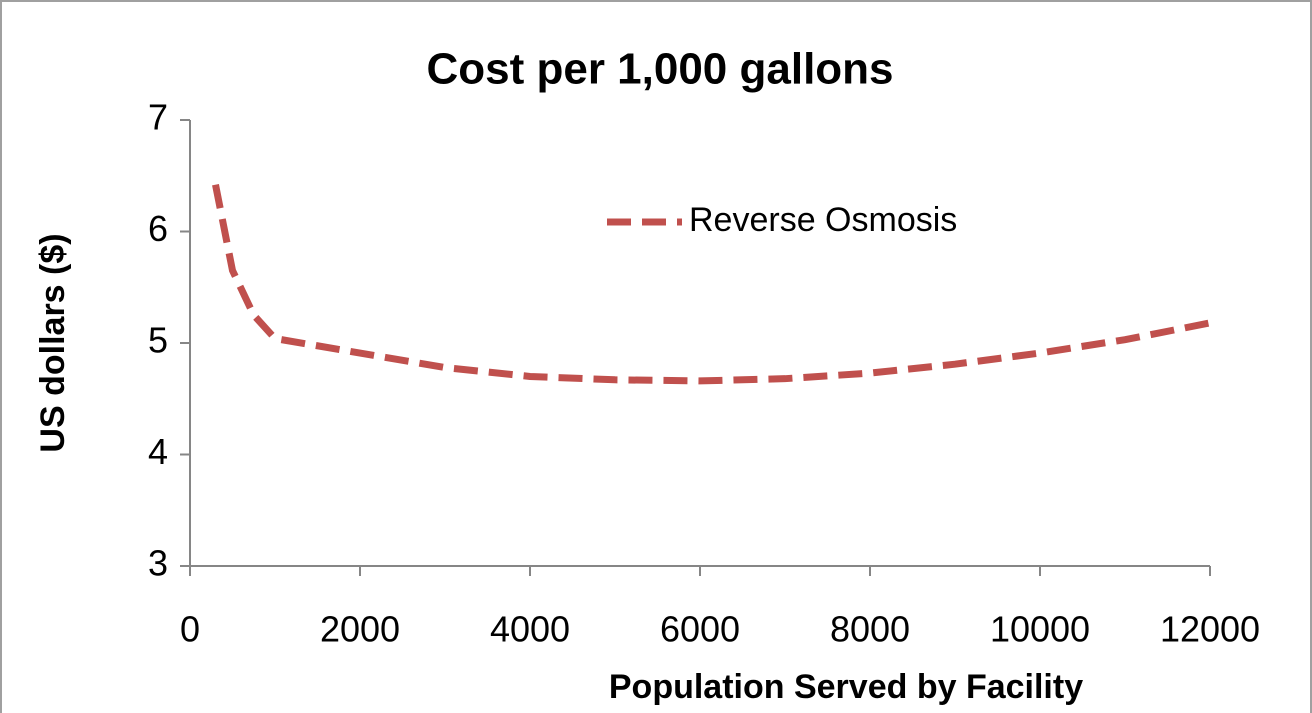 The image size is (1312, 713). I want to click on y-tick-label: 4, so click(158, 451).